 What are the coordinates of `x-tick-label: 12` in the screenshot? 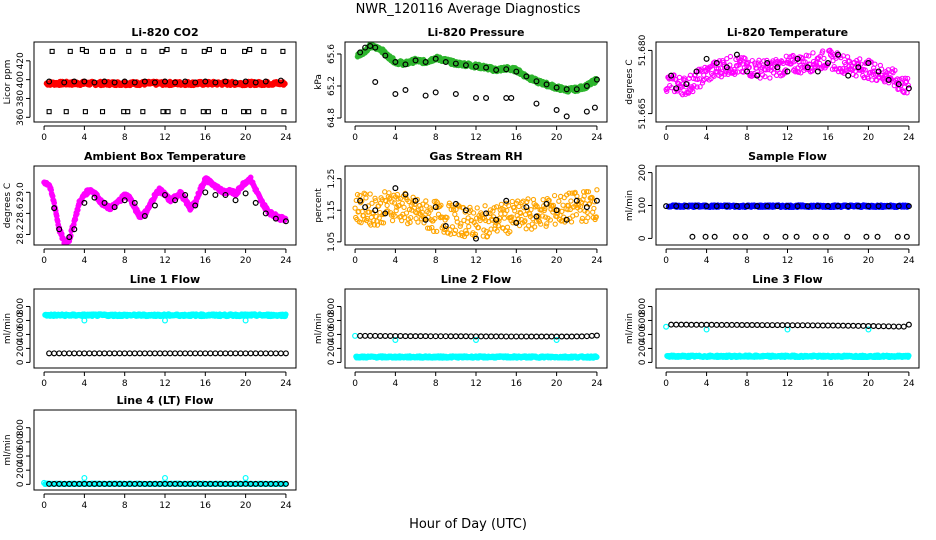 It's located at (787, 261).